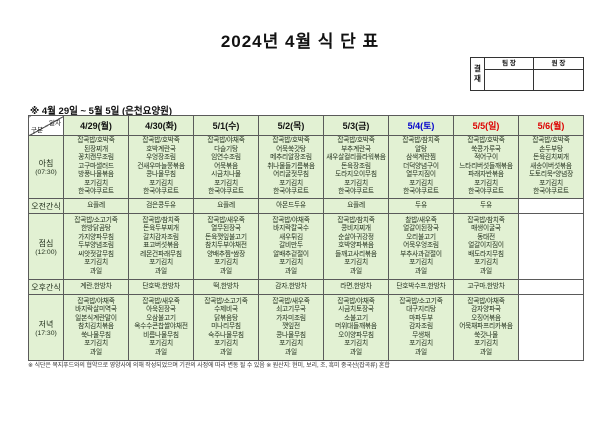 The height and width of the screenshot is (424, 600). I want to click on menu-item: 돈육두부찌개, so click(161, 229).